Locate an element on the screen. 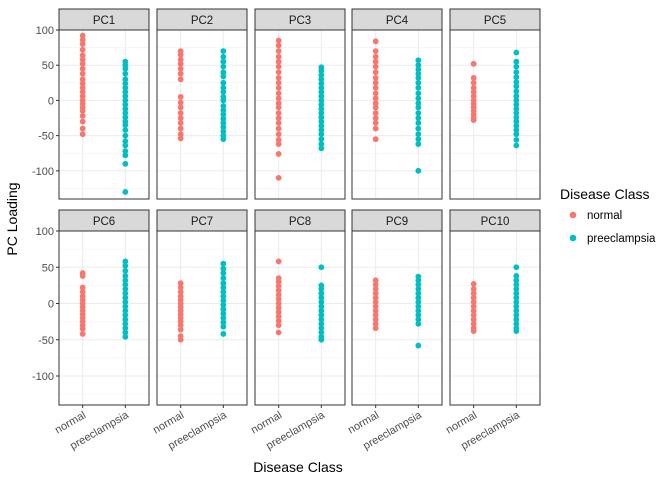 This screenshot has height=480, width=672. y-tick-label: 100 is located at coordinates (45, 232).